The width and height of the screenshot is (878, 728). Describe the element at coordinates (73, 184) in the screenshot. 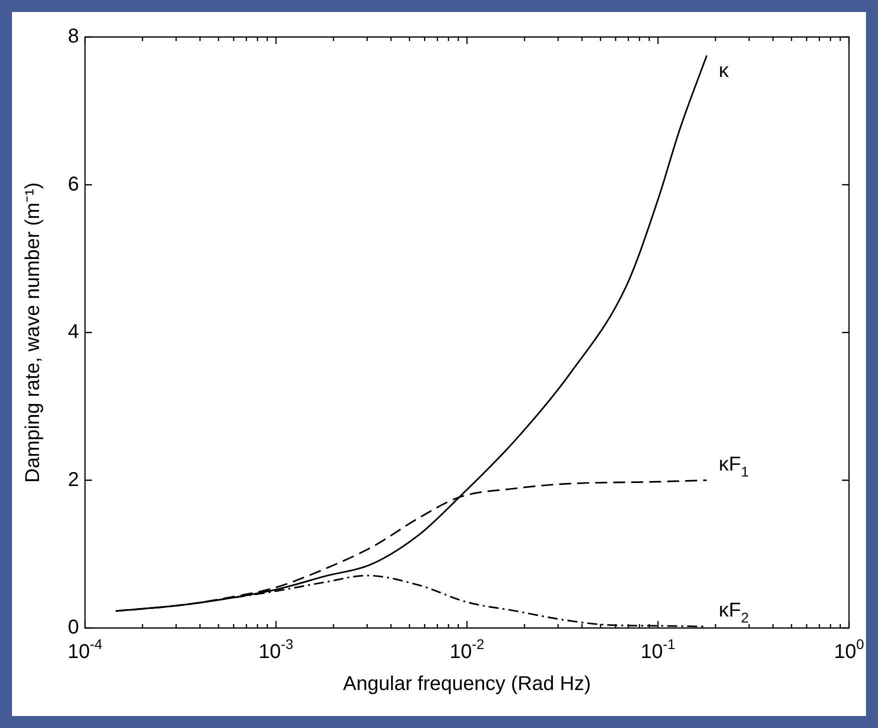

I see `y-tick-label: 6` at that location.